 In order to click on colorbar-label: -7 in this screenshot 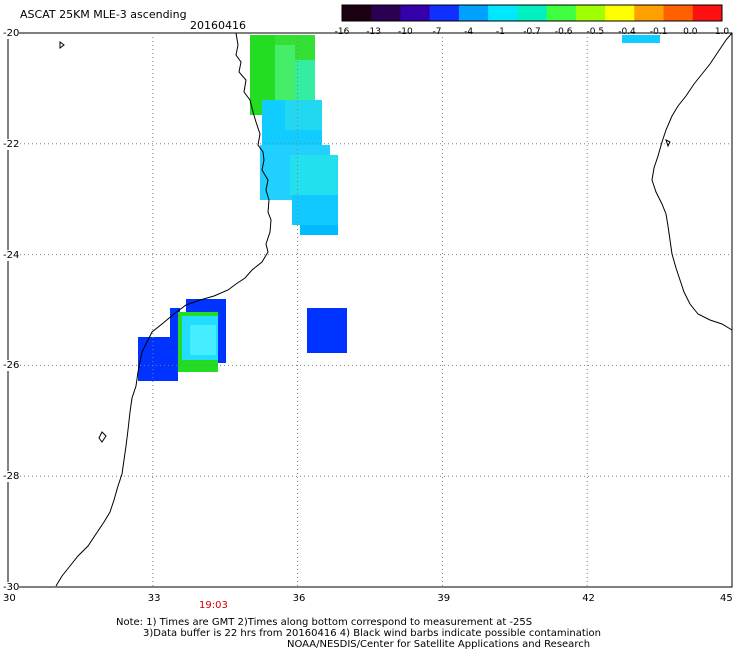, I will do `click(437, 32)`.